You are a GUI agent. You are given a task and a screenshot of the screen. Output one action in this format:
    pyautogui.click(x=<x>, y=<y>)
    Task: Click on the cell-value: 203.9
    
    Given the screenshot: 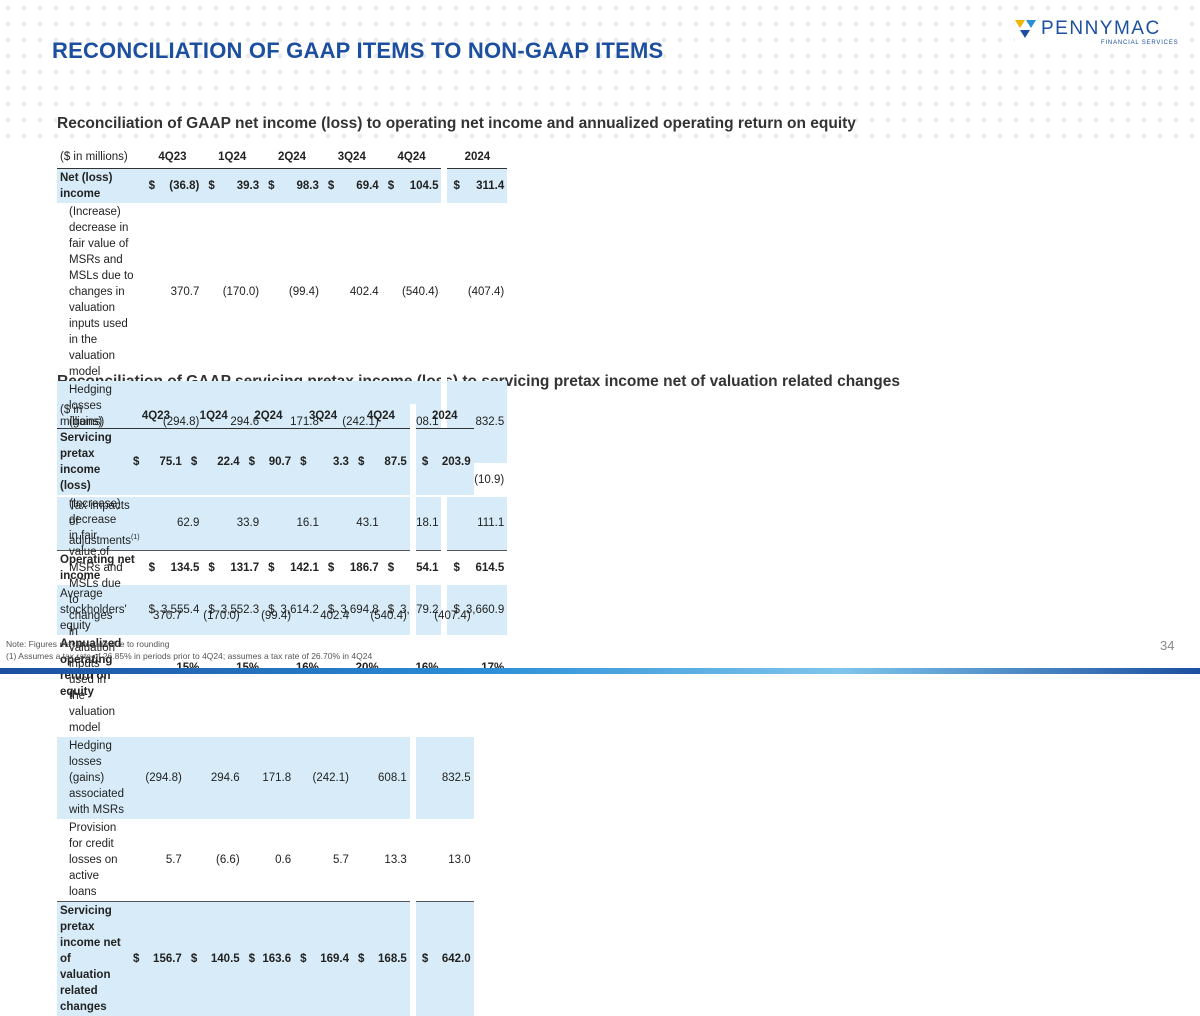 What is the action you would take?
    pyautogui.click(x=452, y=462)
    